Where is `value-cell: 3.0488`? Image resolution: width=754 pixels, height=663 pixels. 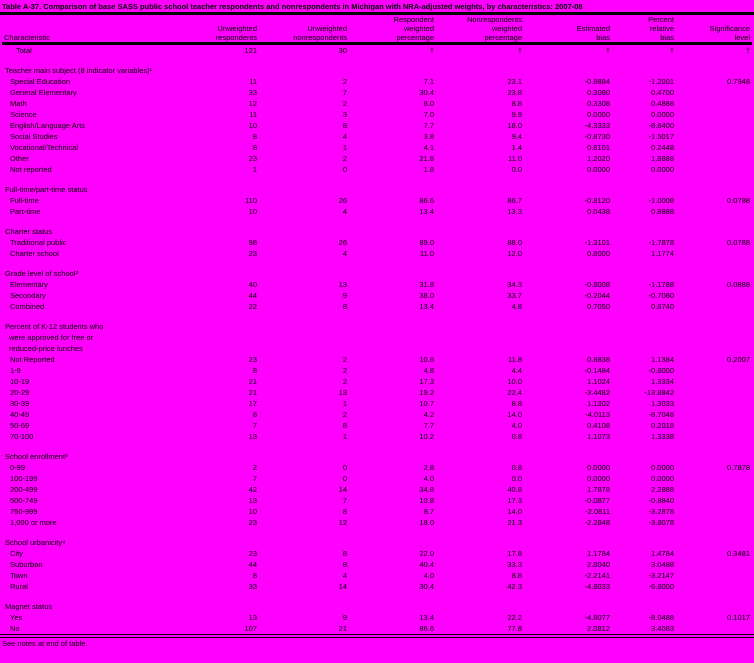 value-cell: 3.0488 is located at coordinates (662, 564).